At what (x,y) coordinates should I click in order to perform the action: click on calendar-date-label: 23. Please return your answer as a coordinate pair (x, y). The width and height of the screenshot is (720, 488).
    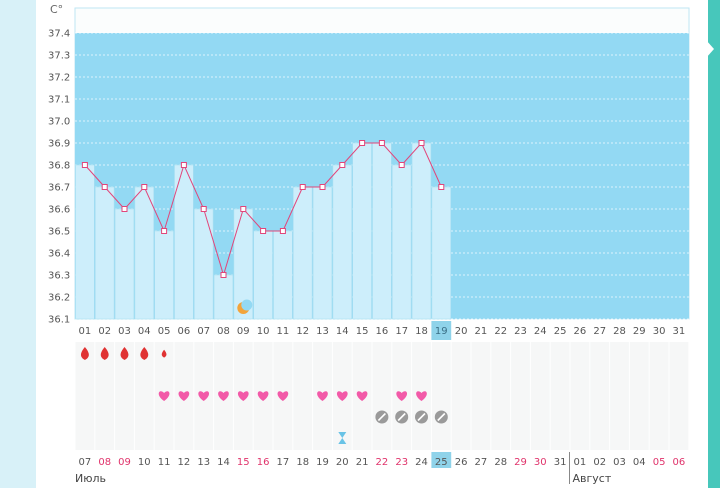
    Looking at the image, I should click on (401, 462).